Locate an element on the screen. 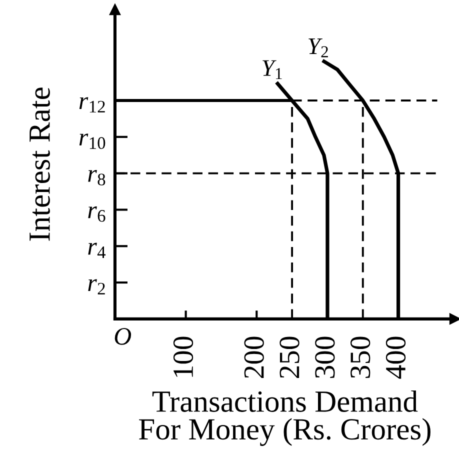  x-tick-label: 250 is located at coordinates (290, 357).